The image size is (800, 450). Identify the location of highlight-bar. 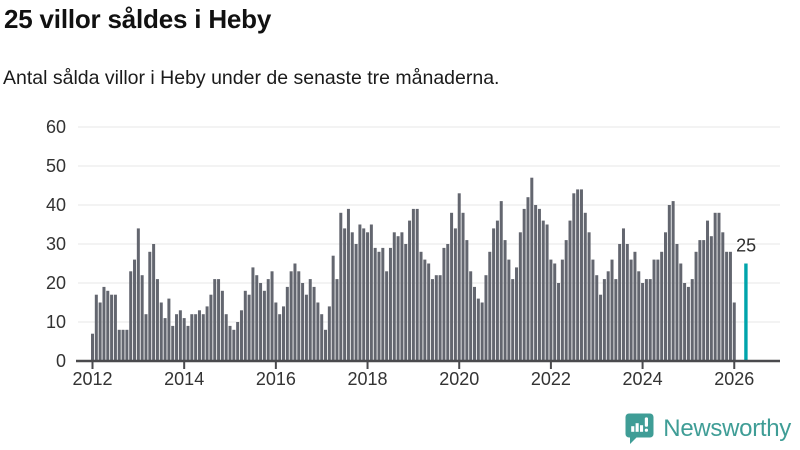
(746, 312).